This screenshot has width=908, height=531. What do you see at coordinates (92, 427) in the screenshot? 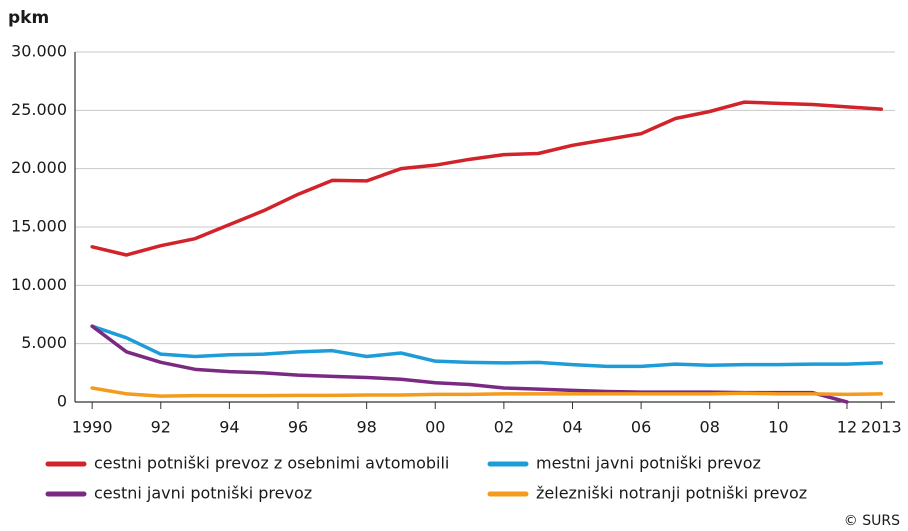
I see `x-tick-label: 1990` at bounding box center [92, 427].